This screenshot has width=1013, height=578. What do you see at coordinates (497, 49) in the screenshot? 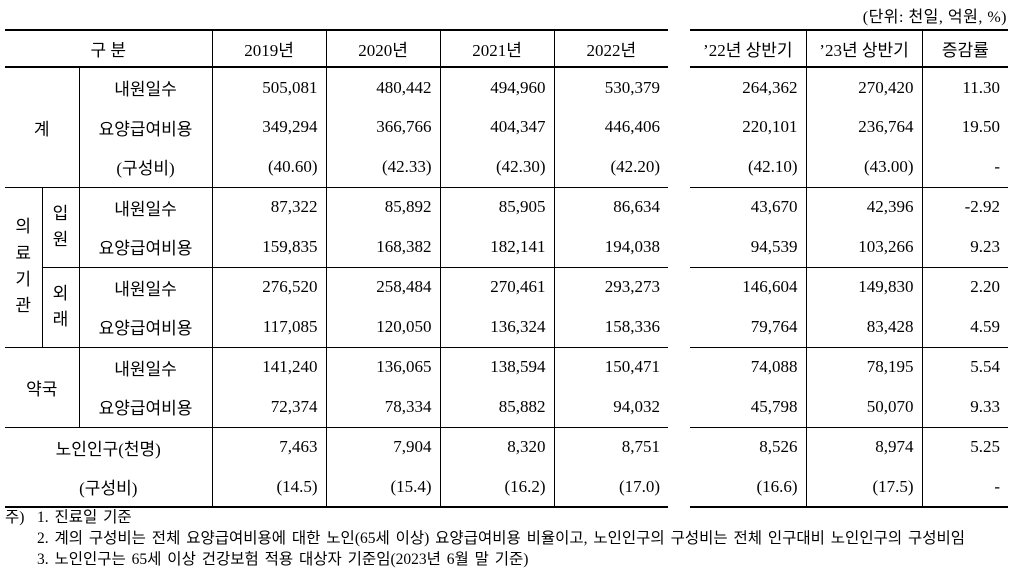
I see `col-header-2021: 2021년` at bounding box center [497, 49].